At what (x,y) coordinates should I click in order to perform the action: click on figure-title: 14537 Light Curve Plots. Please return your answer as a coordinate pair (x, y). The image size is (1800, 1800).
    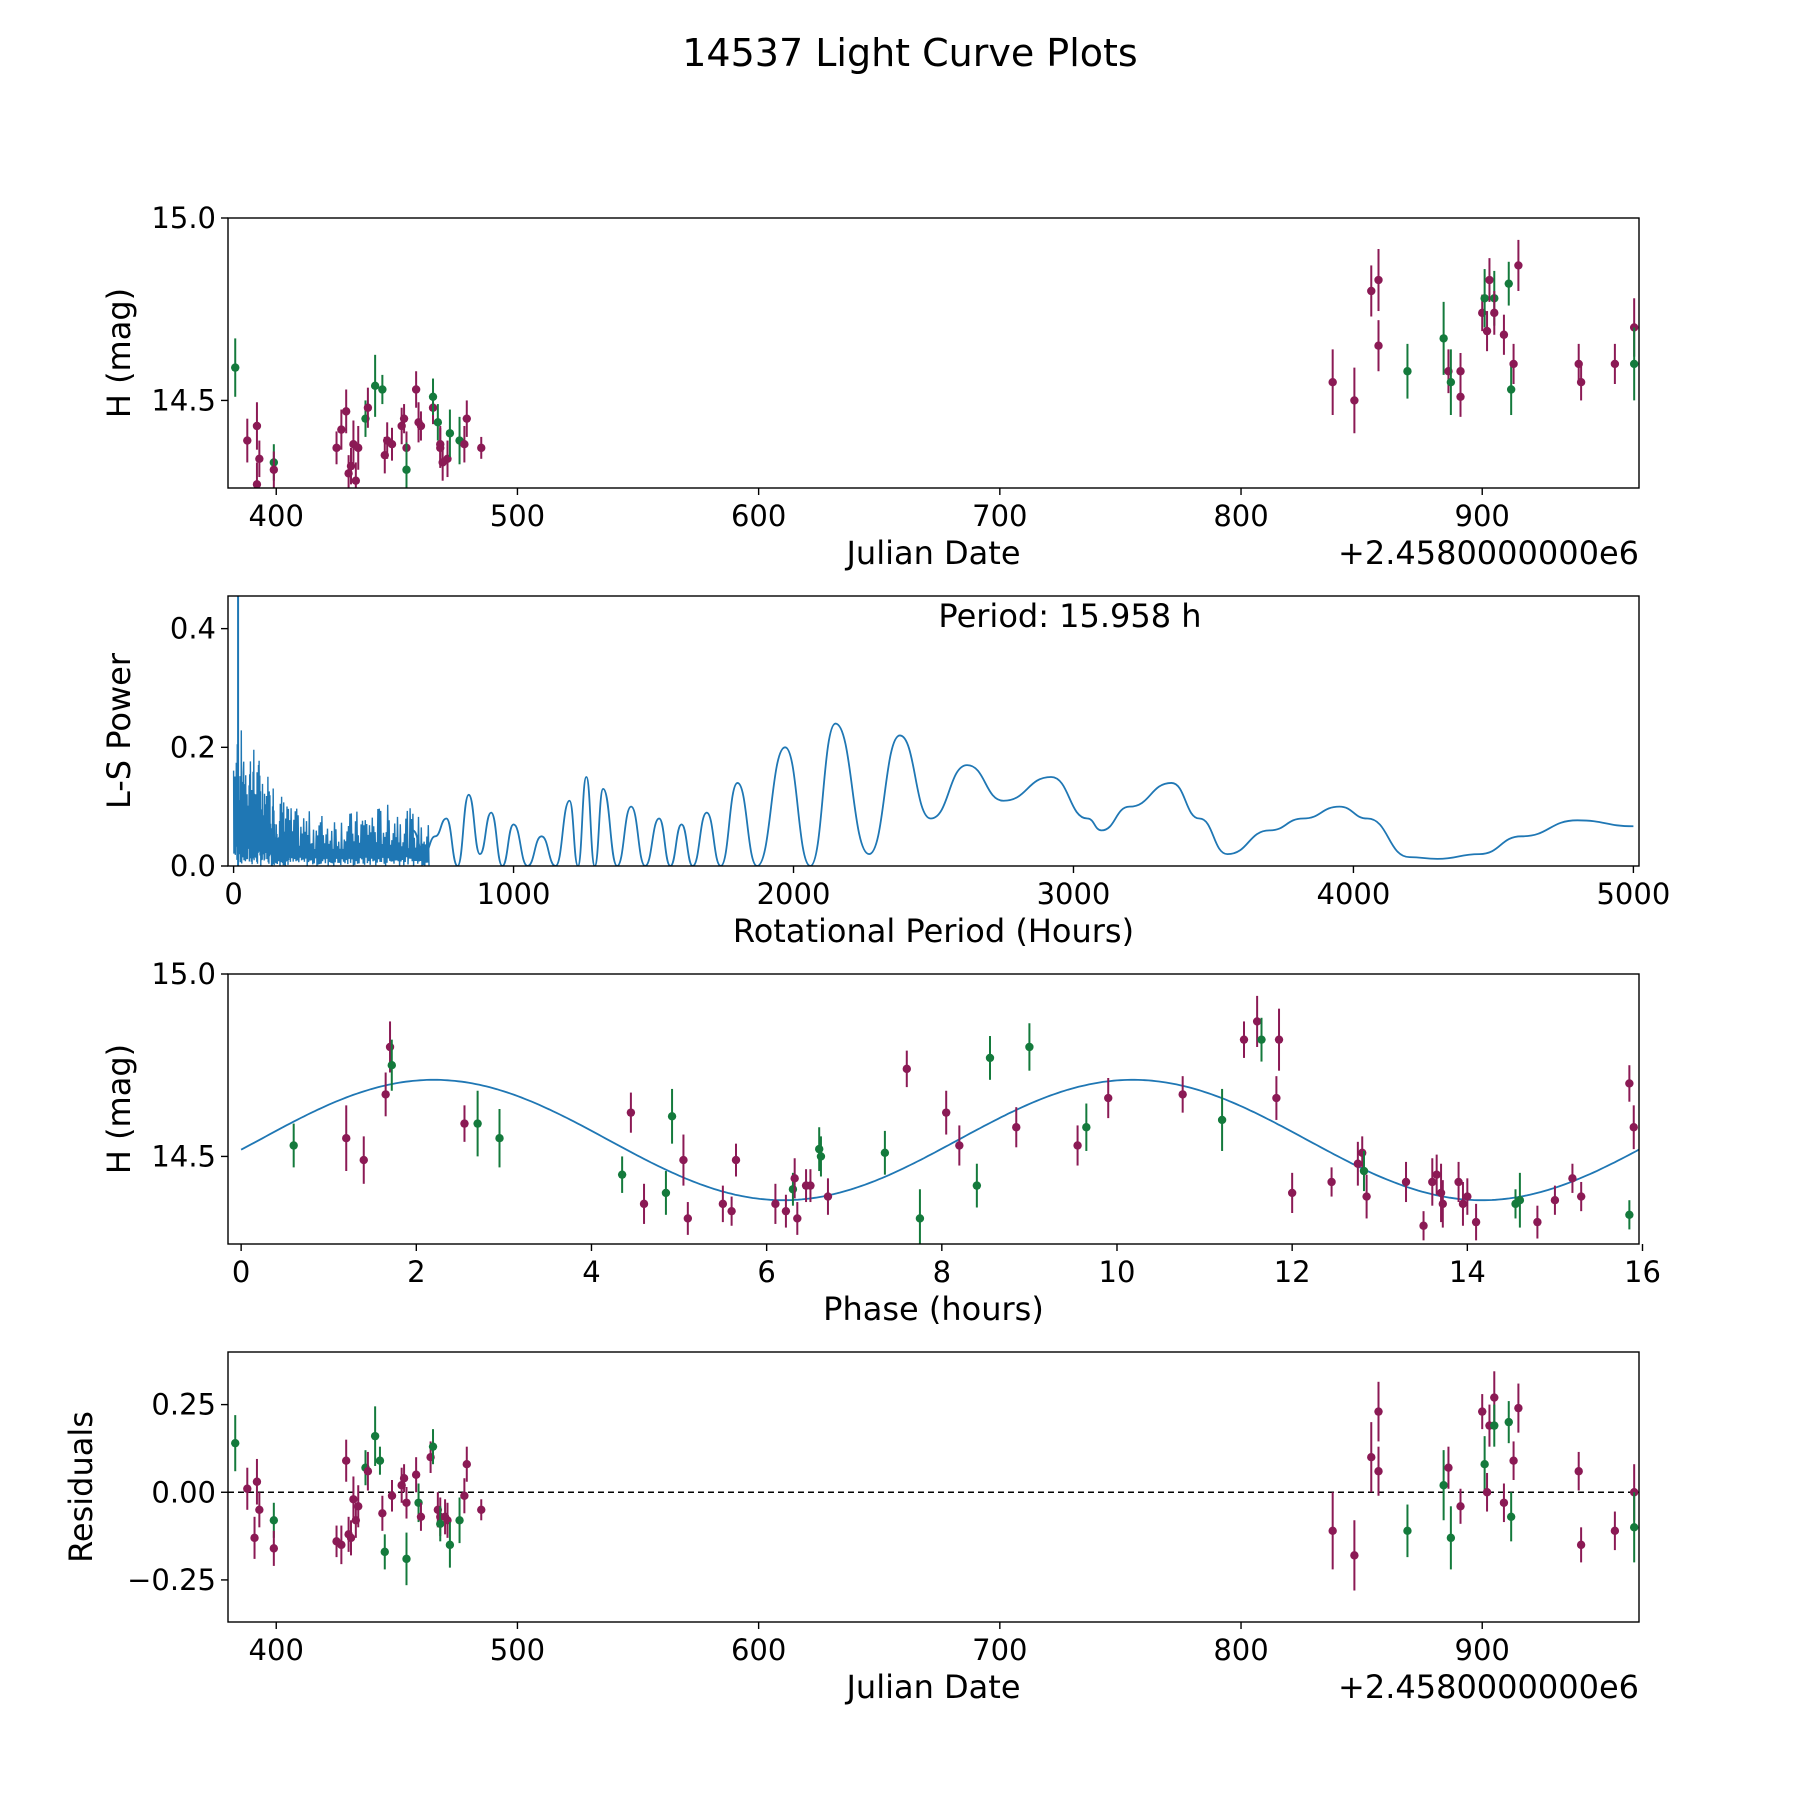
    Looking at the image, I should click on (909, 53).